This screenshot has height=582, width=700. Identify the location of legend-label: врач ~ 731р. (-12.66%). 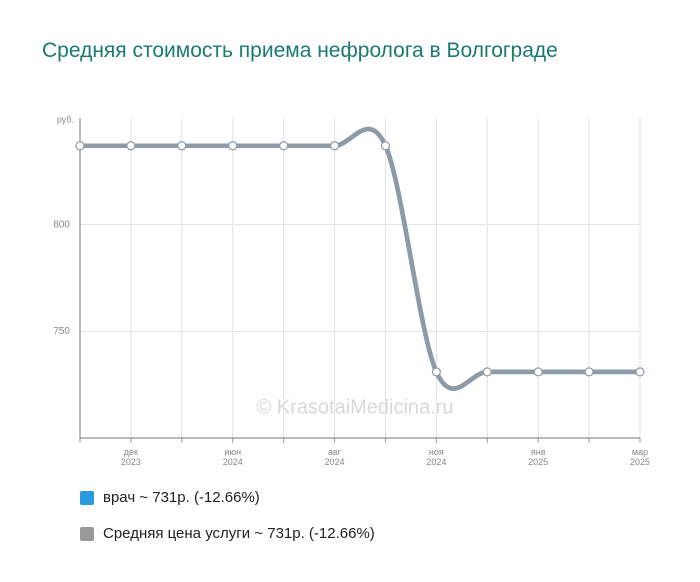
(181, 497).